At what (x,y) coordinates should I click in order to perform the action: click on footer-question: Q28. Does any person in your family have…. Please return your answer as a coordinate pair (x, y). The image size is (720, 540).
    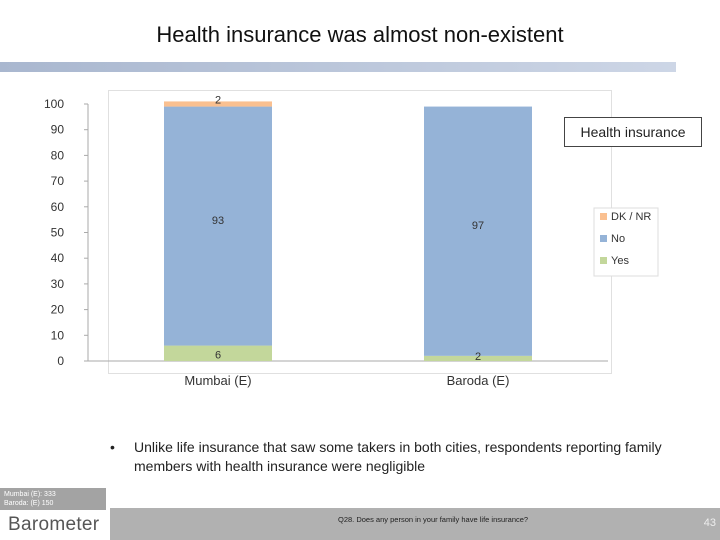
    Looking at the image, I should click on (433, 519).